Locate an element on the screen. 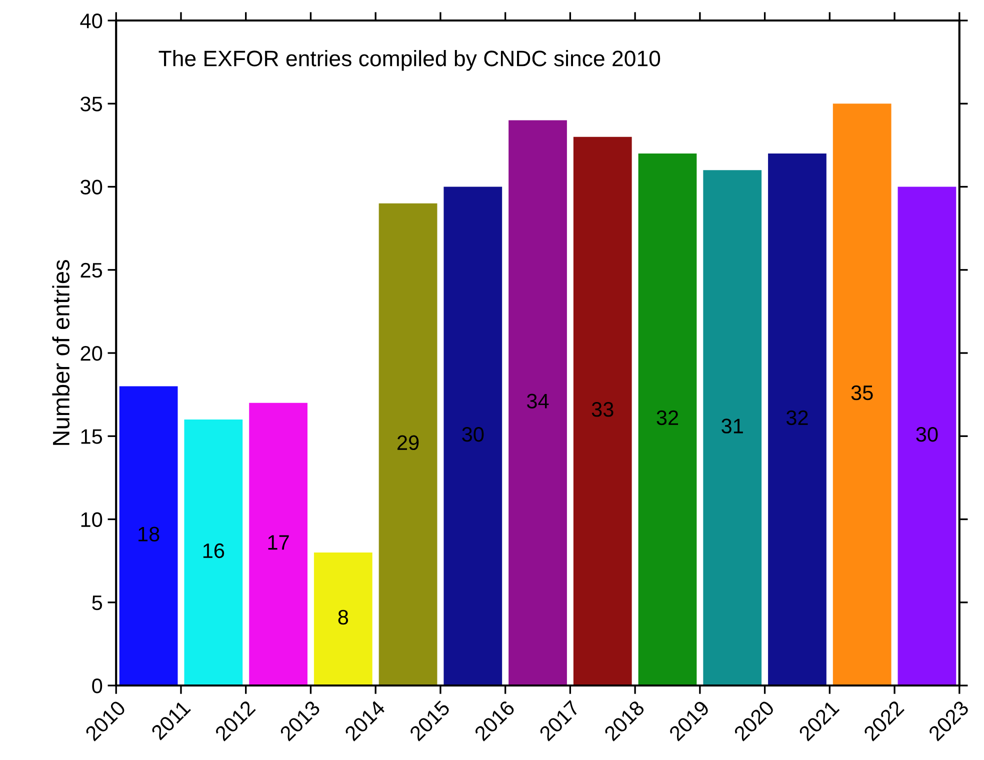 The height and width of the screenshot is (760, 984). y-tick-label: 20 is located at coordinates (91, 353).